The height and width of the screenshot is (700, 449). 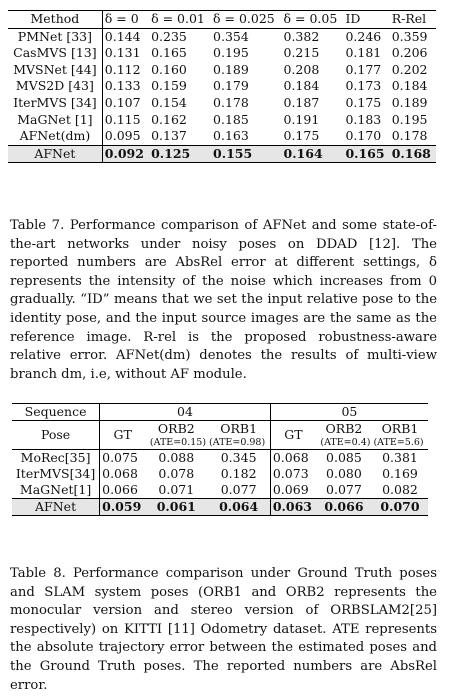 I want to click on value-cell: 0.382, so click(x=301, y=36).